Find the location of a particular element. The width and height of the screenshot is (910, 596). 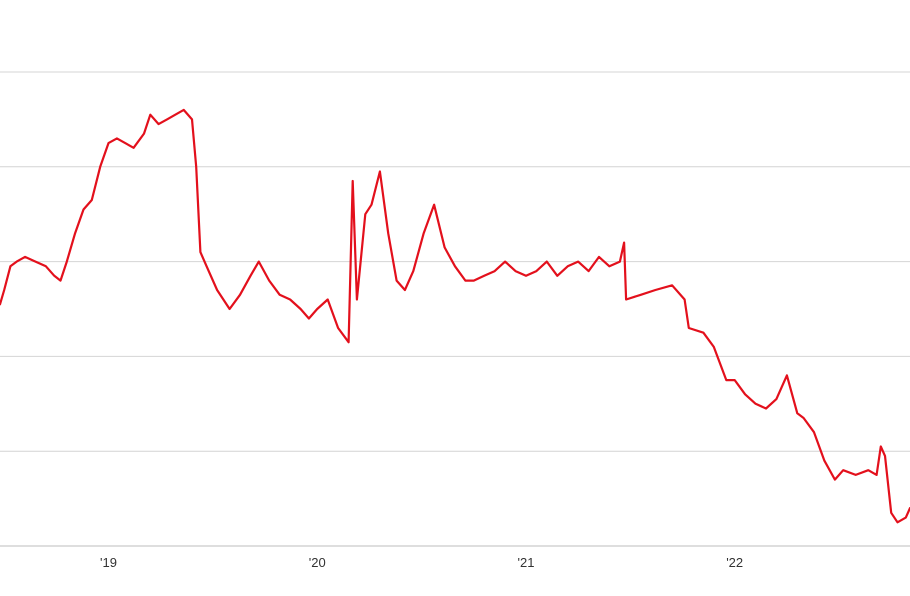

x-tick-label-2: '21 is located at coordinates (525, 562).